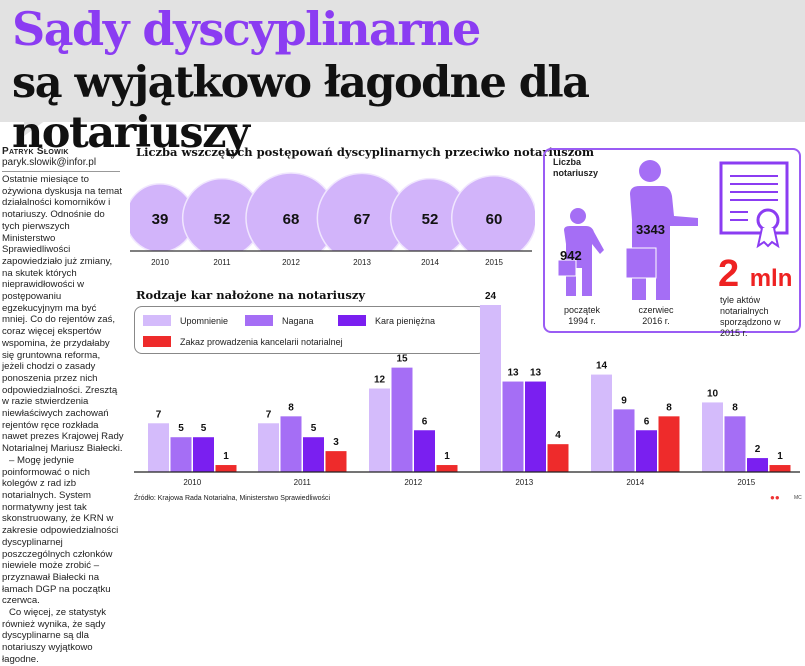  I want to click on author-email: paryk.slowik@infor.pl, so click(49, 162).